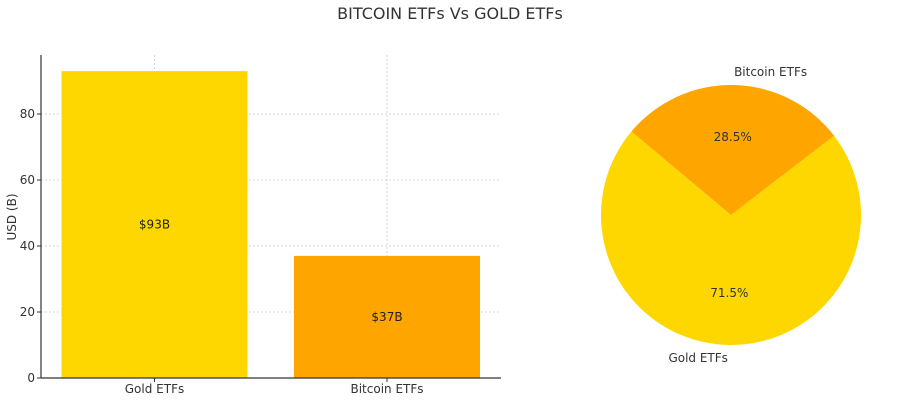 This screenshot has height=401, width=900. I want to click on y-tick-label: 0, so click(31, 378).